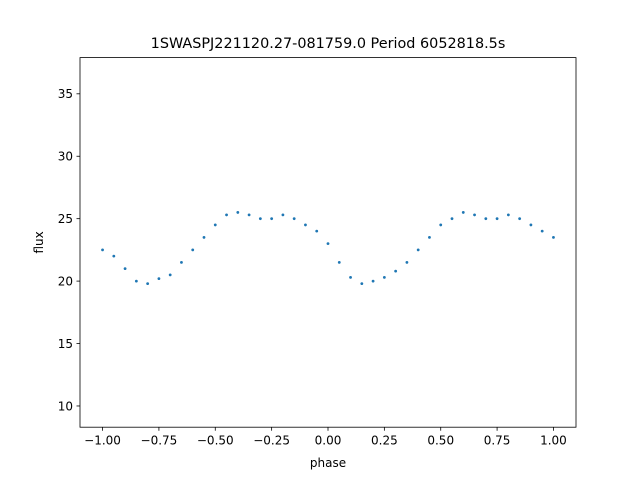 The width and height of the screenshot is (640, 480). What do you see at coordinates (328, 248) in the screenshot?
I see `points-layer` at bounding box center [328, 248].